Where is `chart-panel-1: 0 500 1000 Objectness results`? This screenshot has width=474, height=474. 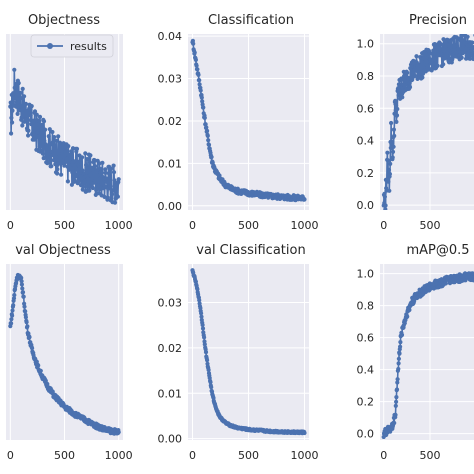 chart-panel-1: 0 500 1000 Objectness results is located at coordinates (69, 122).